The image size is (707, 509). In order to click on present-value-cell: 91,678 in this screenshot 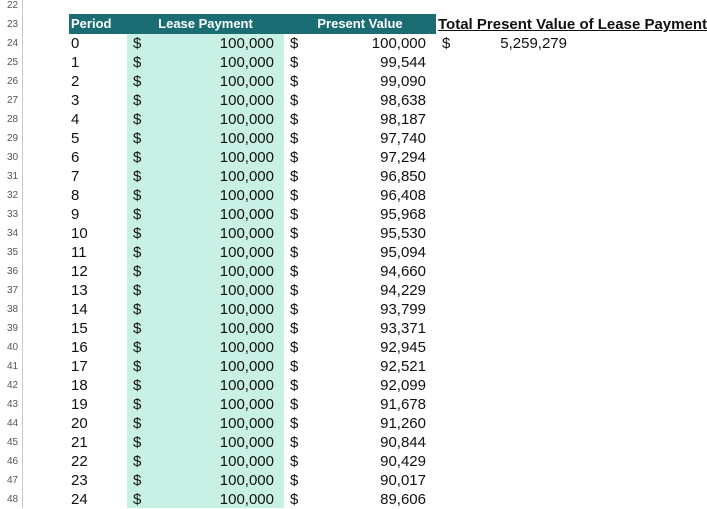, I will do `click(403, 404)`.